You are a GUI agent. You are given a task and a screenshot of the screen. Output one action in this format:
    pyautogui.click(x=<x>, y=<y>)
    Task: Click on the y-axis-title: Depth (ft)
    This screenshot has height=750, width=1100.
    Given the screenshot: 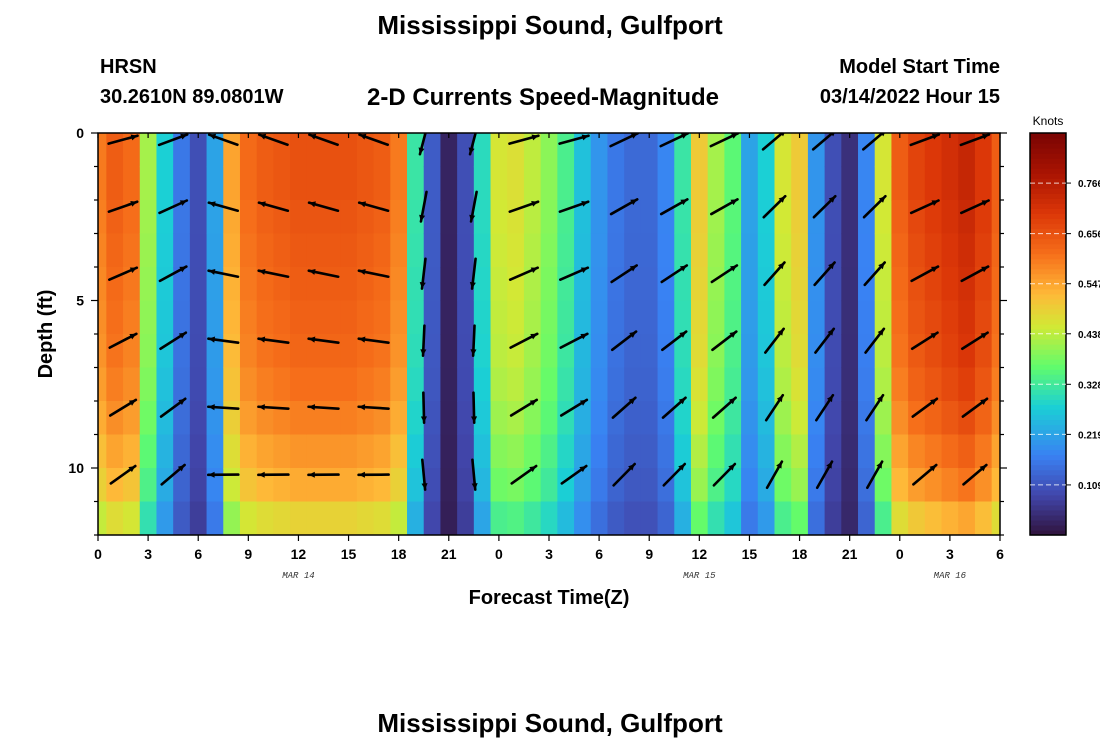 What is the action you would take?
    pyautogui.click(x=46, y=334)
    